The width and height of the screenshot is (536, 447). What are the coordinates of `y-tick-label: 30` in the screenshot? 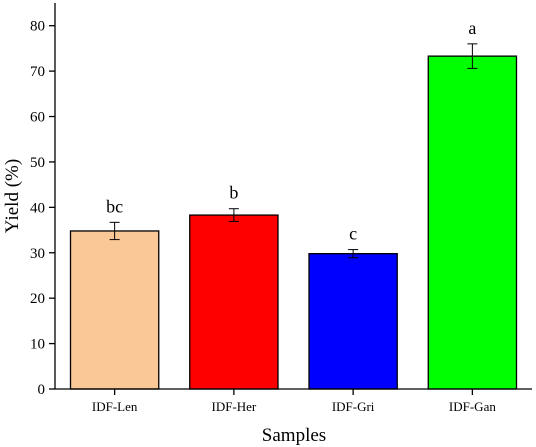 It's located at (37, 254).